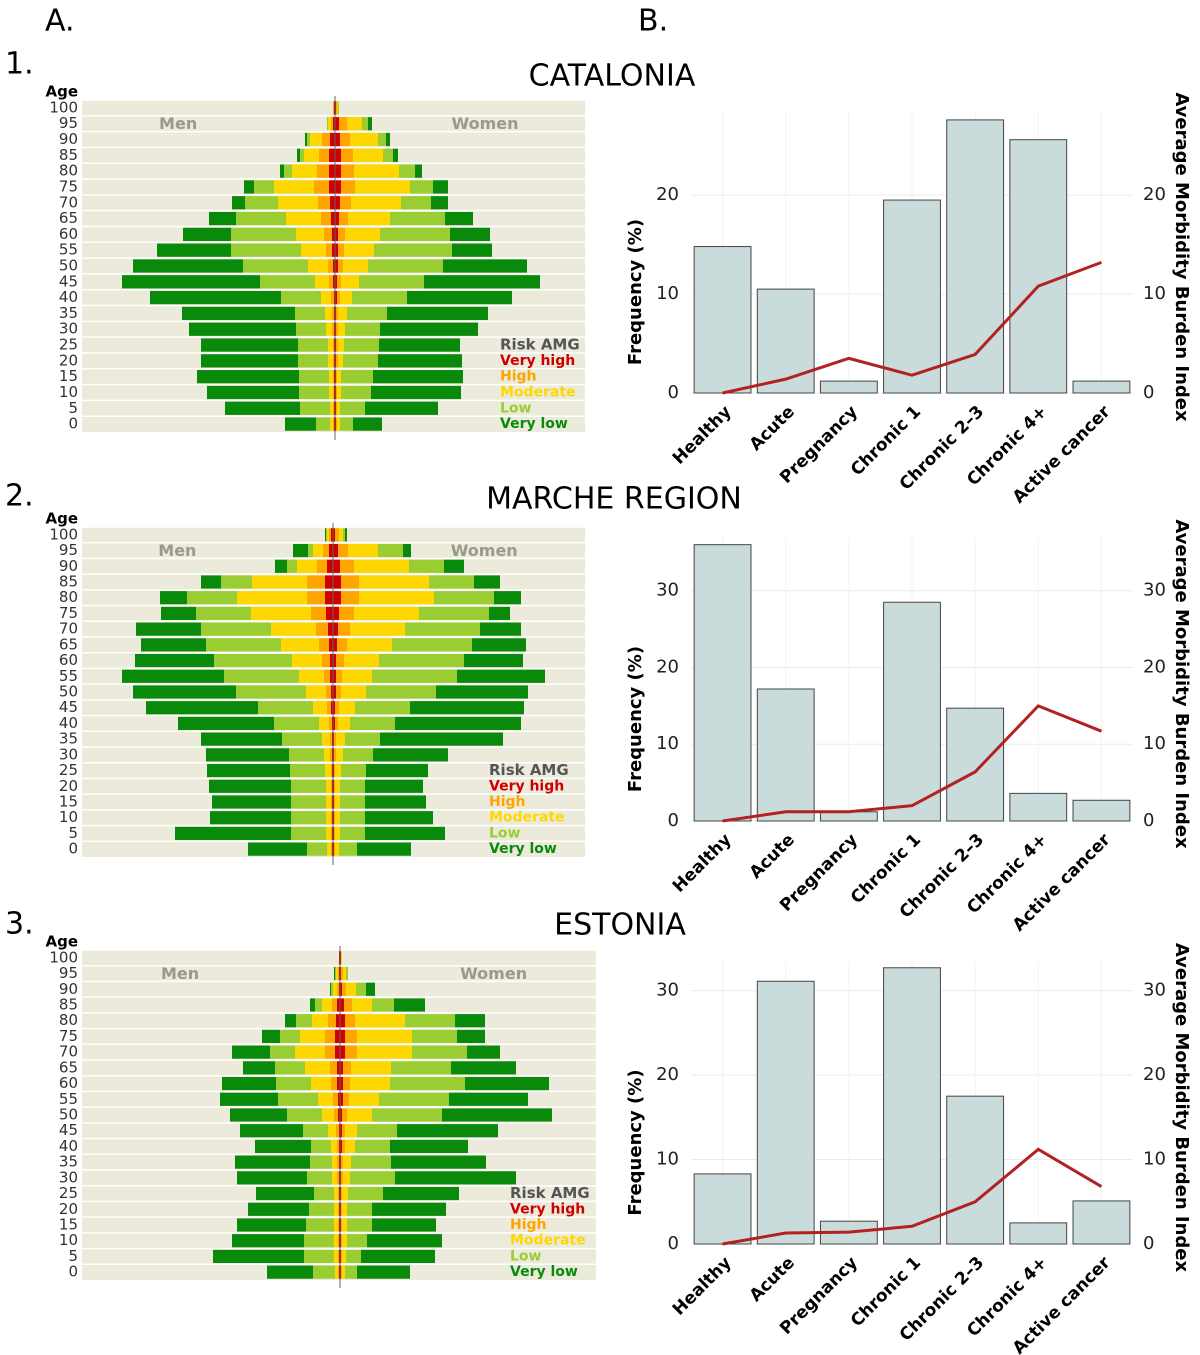 The image size is (1200, 1355). Describe the element at coordinates (614, 499) in the screenshot. I see `region-title: MARCHE REGION` at that location.